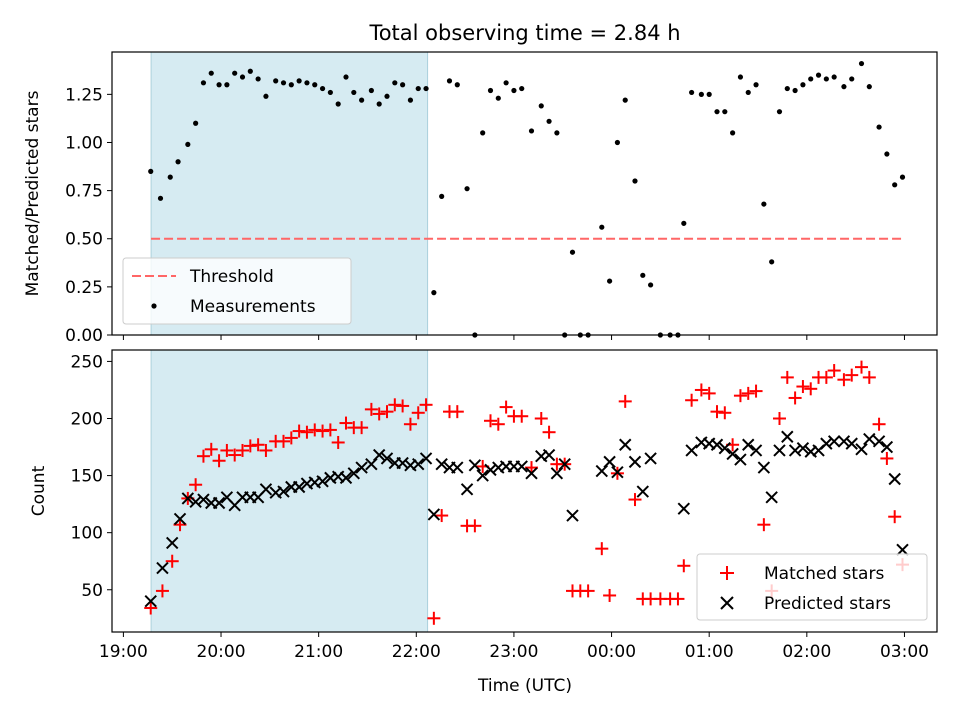  I want to click on y-tick-label: 250, so click(87, 362).